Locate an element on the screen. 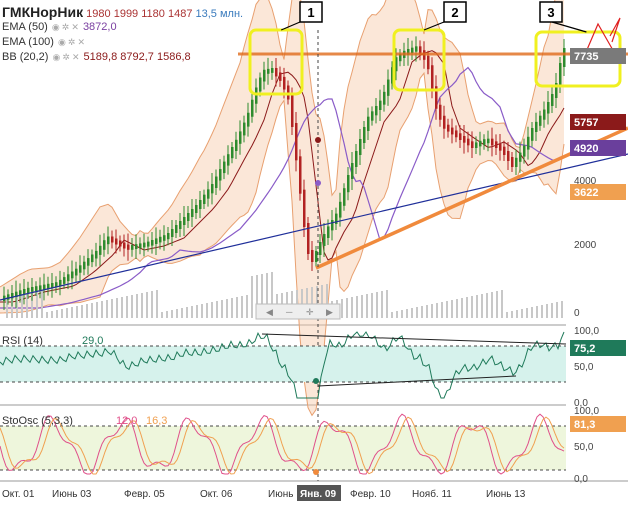  rsi-line is located at coordinates (282, 365).